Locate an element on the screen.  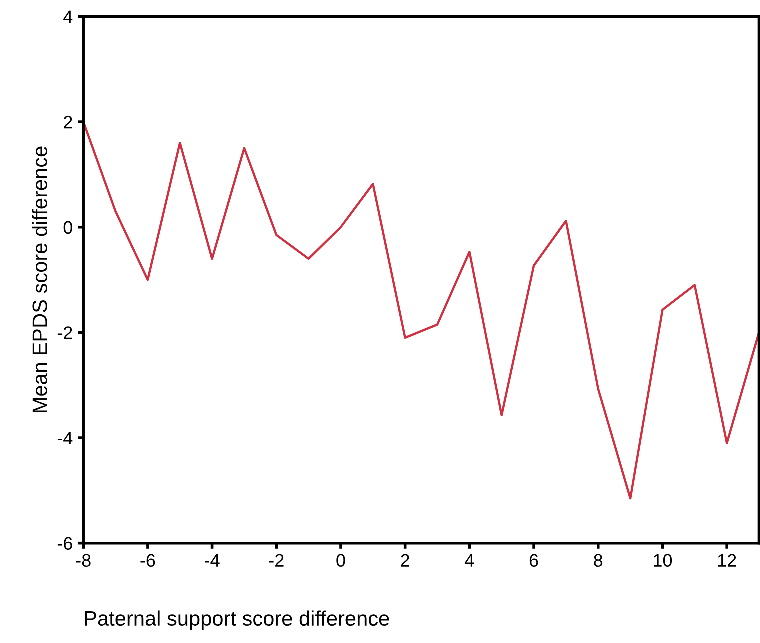
x-tick-label: 12 is located at coordinates (727, 560).